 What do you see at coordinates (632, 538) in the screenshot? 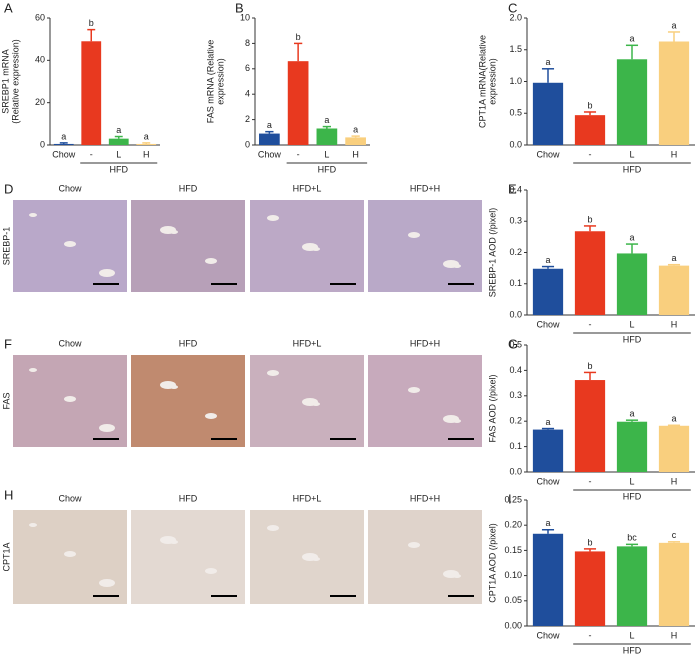
I see `significance-letter: bc` at bounding box center [632, 538].